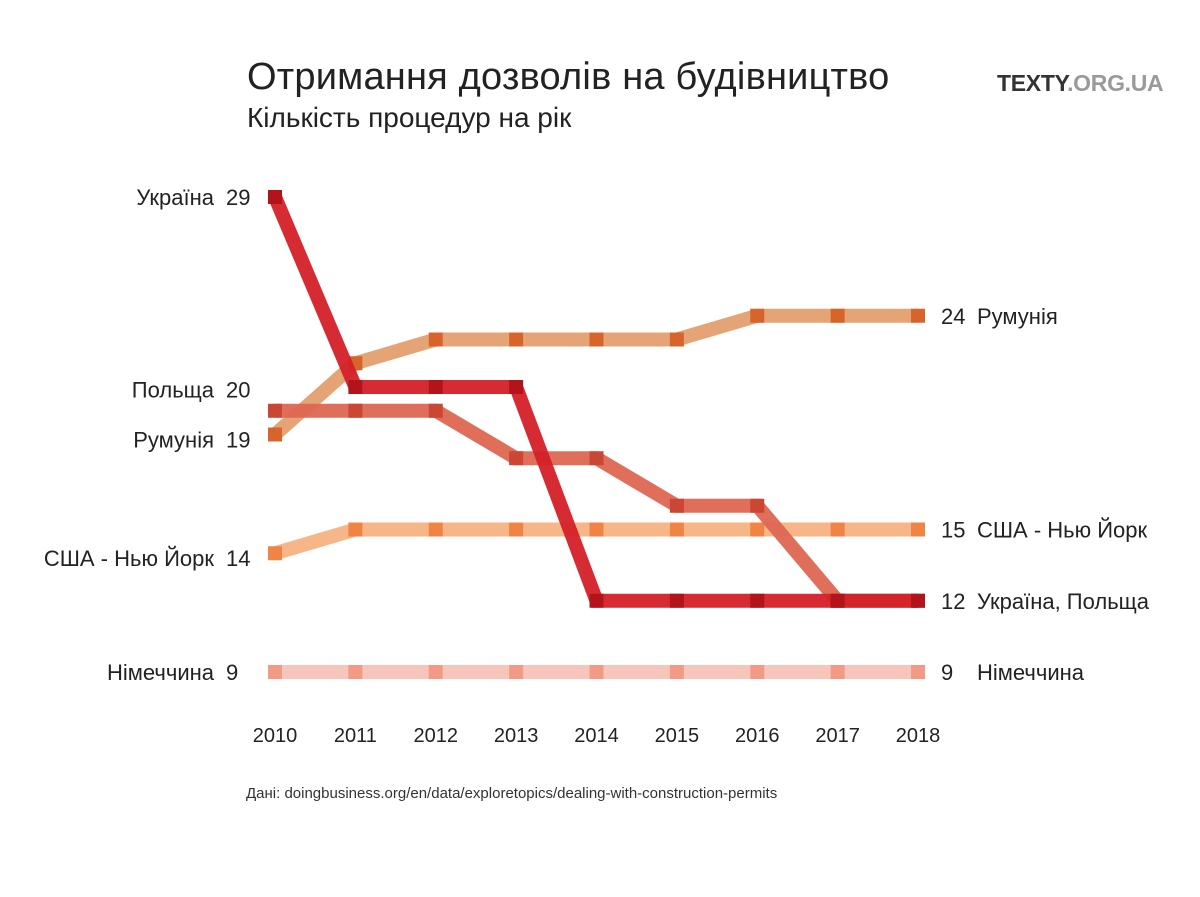  I want to click on data-point-сша-нью-йорк-2011, so click(355, 529).